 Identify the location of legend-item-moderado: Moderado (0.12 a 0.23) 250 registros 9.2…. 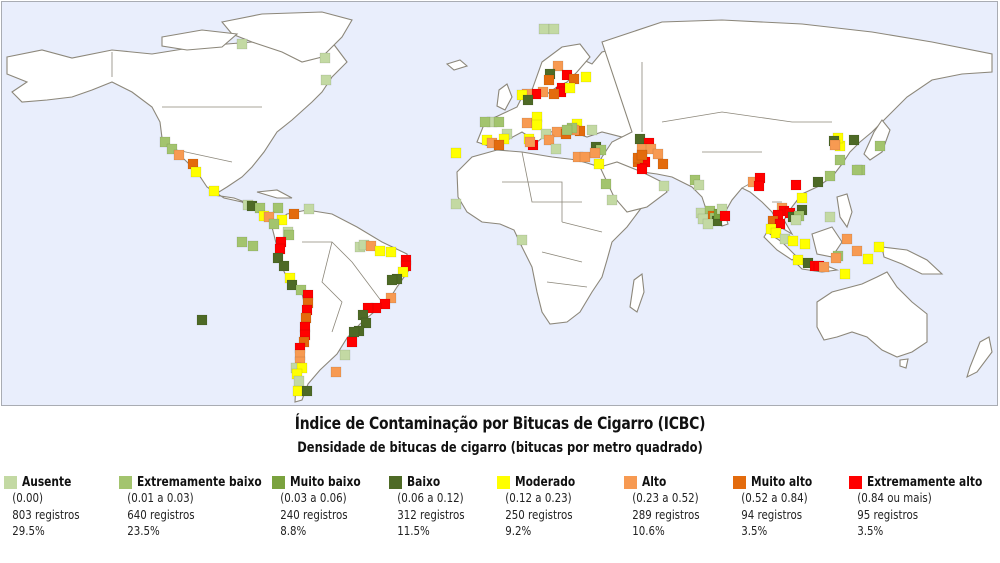
(543, 507).